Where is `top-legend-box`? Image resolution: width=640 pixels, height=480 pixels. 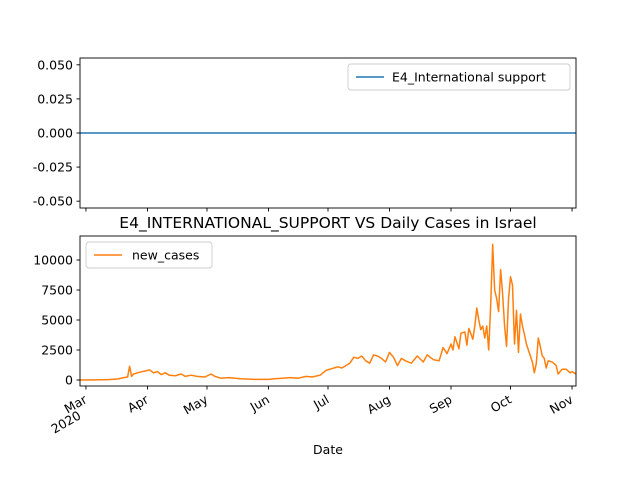
top-legend-box is located at coordinates (459, 77).